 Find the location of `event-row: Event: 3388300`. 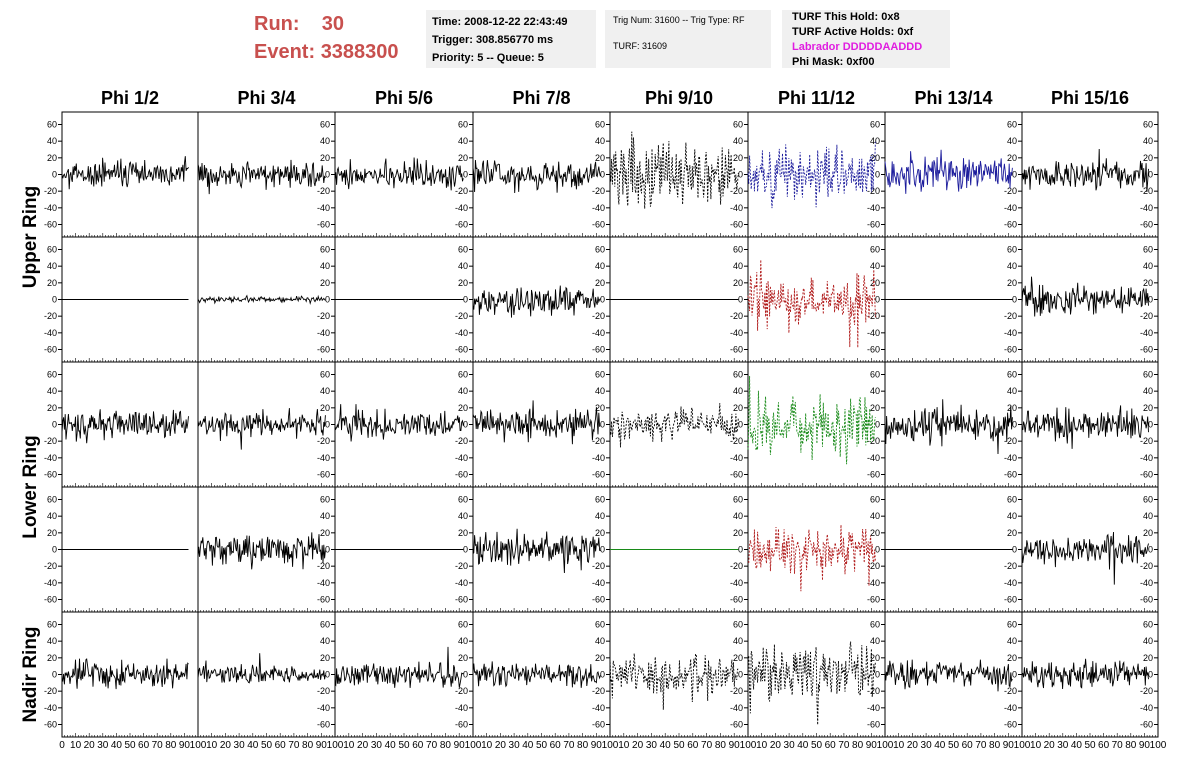

event-row: Event: 3388300 is located at coordinates (326, 52).